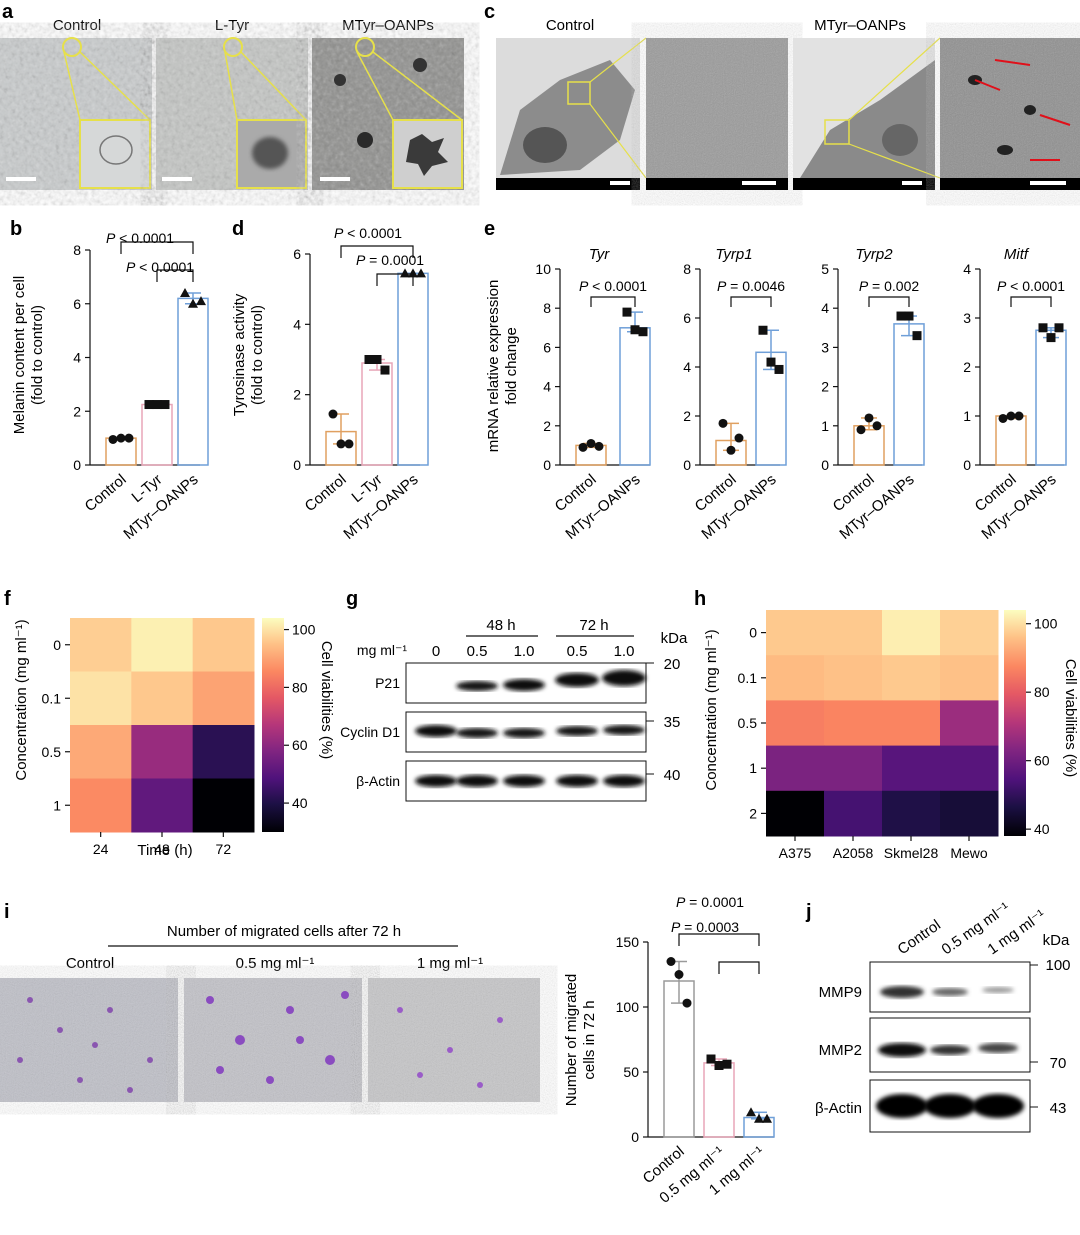 This screenshot has height=1235, width=1080. What do you see at coordinates (7, 599) in the screenshot?
I see `panel-label-f: f` at bounding box center [7, 599].